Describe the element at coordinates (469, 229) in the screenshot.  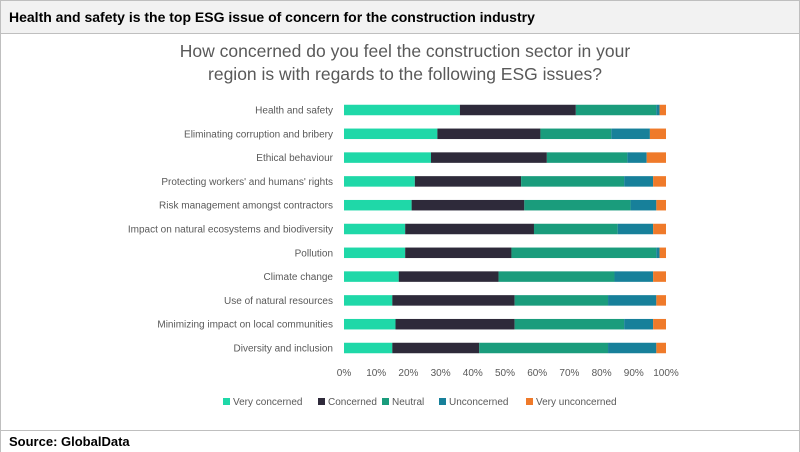
I see `bar-segment-concerned-impact-on-natural-ecosystems-and-biodiversity` at that location.